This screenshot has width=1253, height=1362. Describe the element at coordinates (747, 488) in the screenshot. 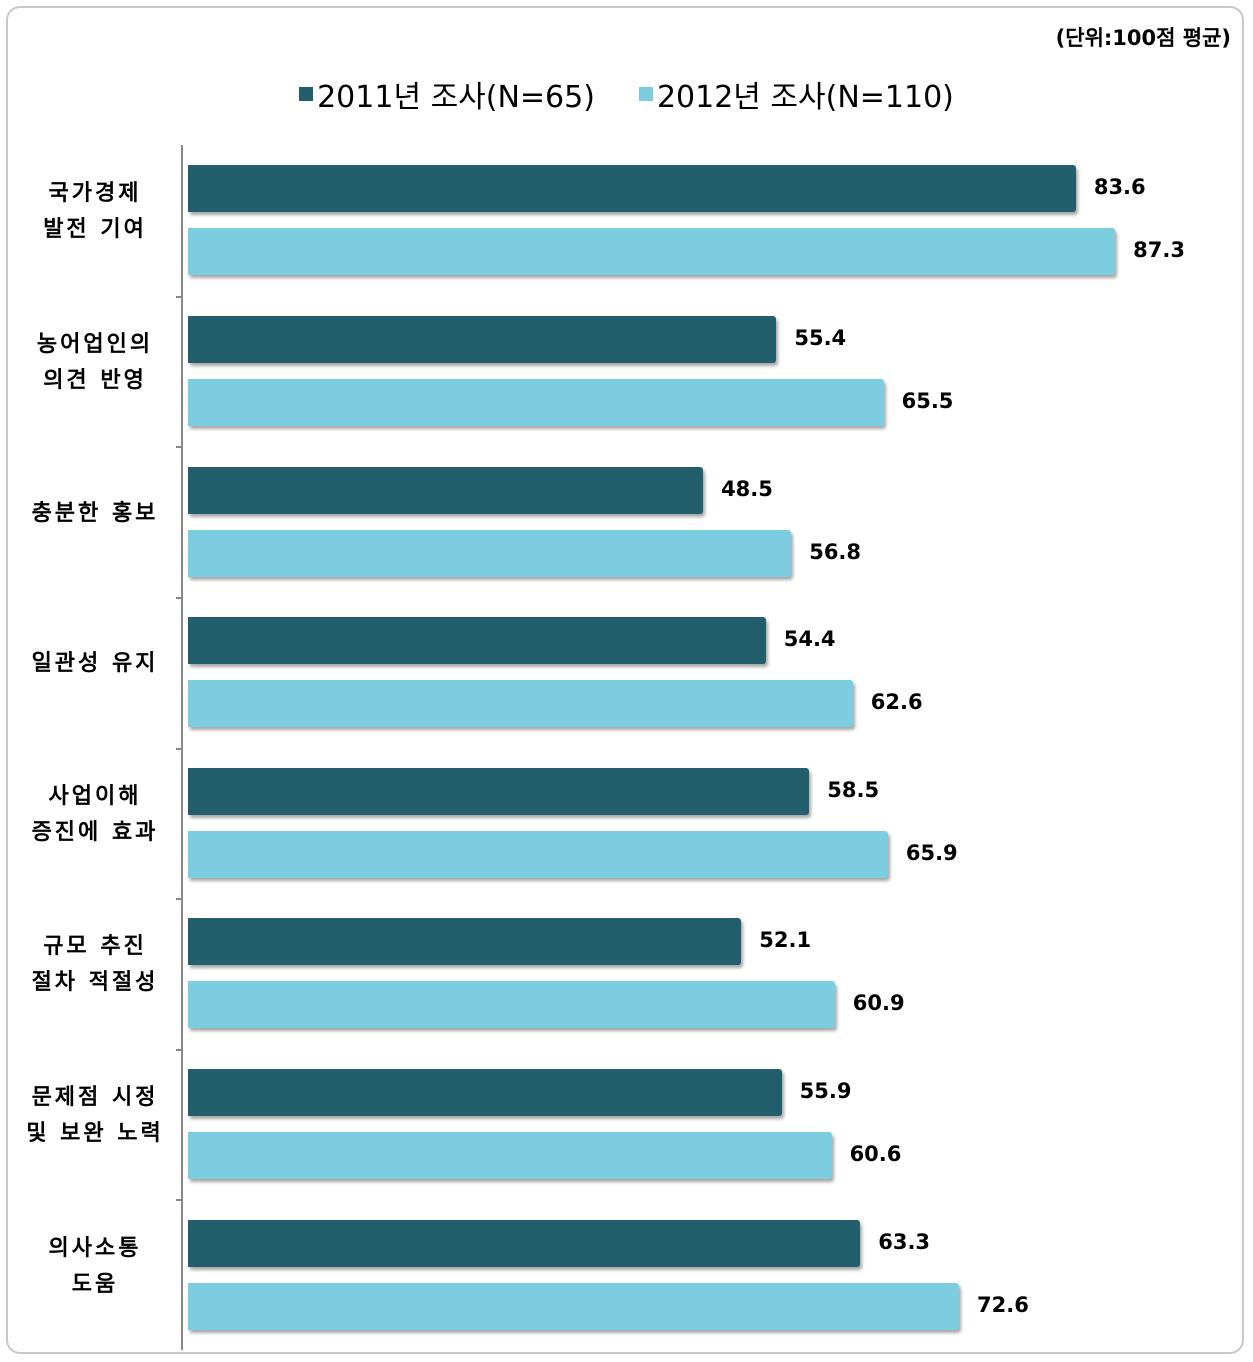

I see `data-label: 48.5` at that location.